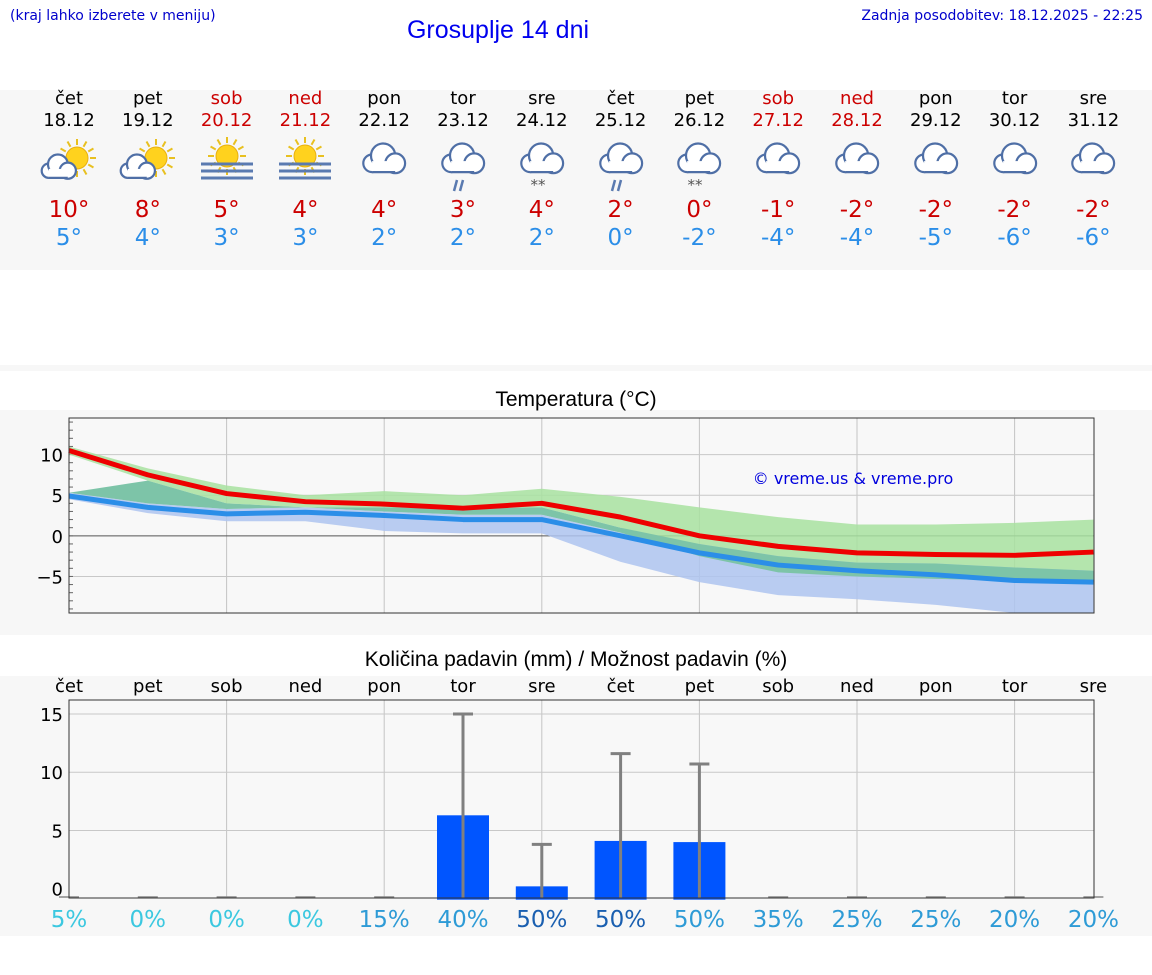 The height and width of the screenshot is (975, 1152). I want to click on temp-max: 10°, so click(69, 210).